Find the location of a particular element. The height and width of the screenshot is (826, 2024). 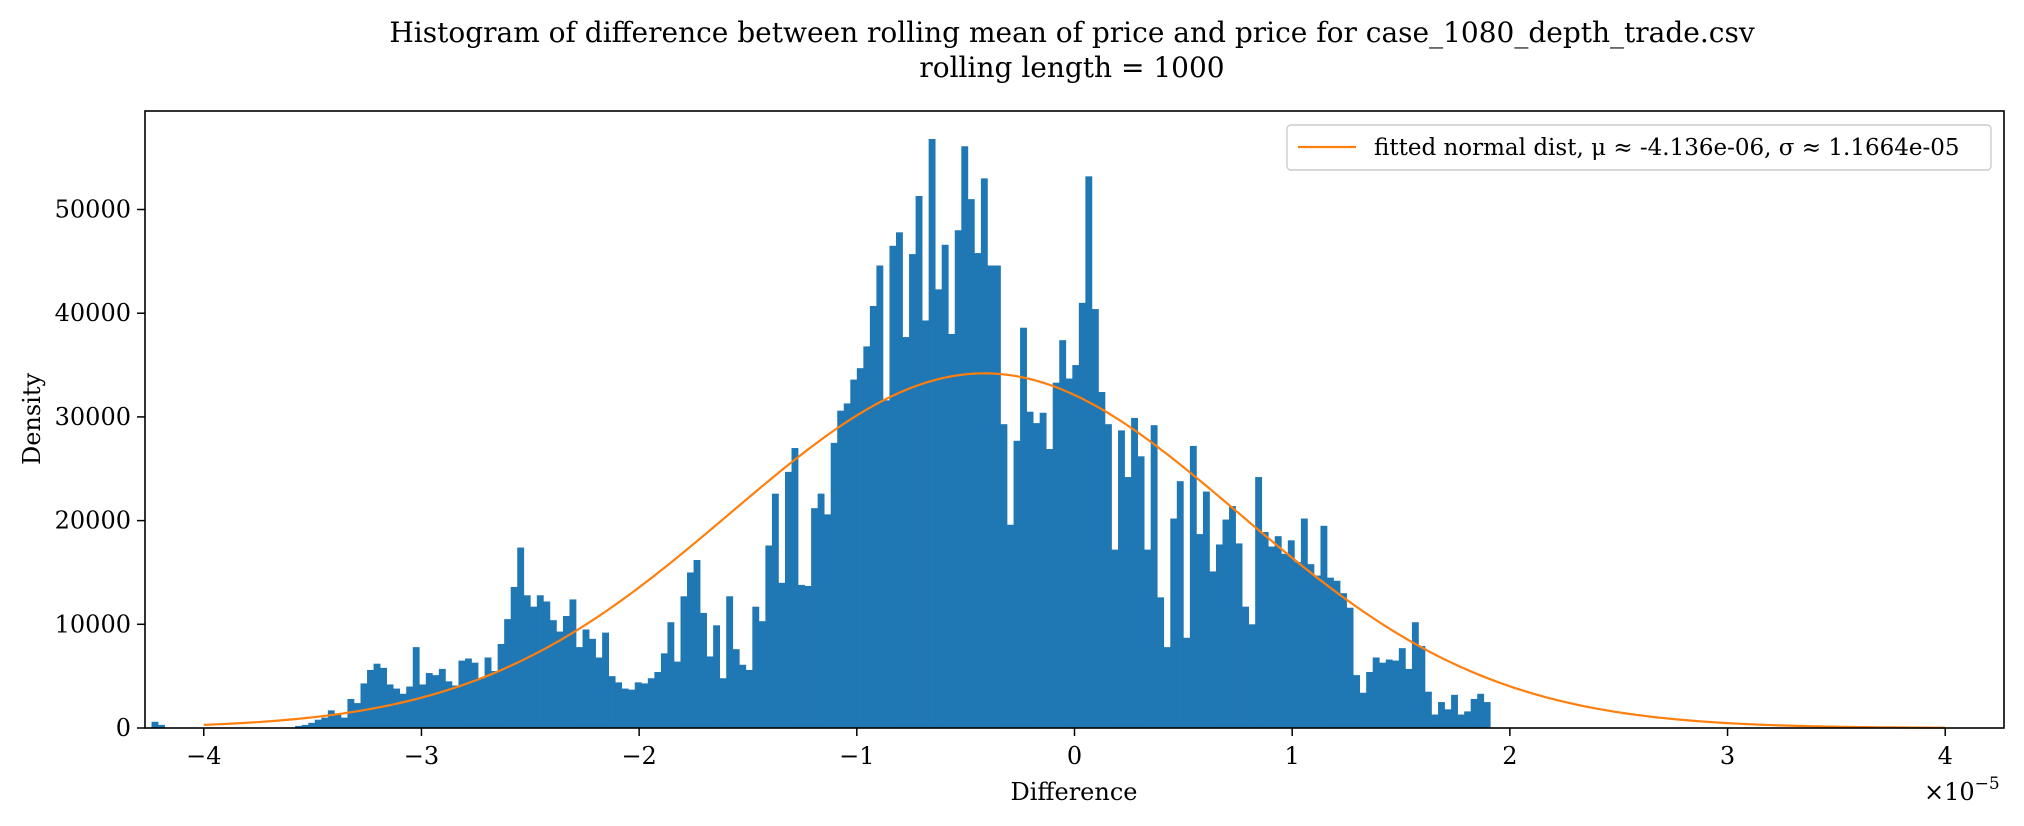

x-tick-label: 1 is located at coordinates (1292, 756).